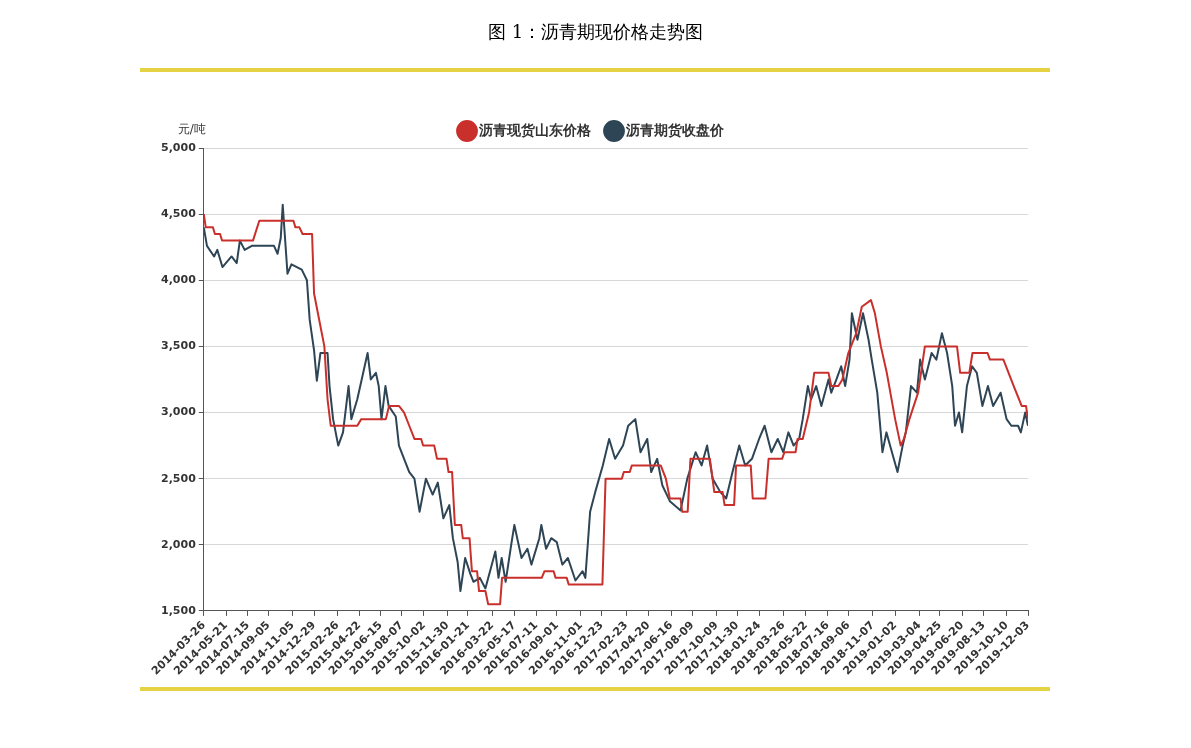 Image resolution: width=1191 pixels, height=748 pixels. What do you see at coordinates (179, 213) in the screenshot?
I see `y-tick-label: 4,500` at bounding box center [179, 213].